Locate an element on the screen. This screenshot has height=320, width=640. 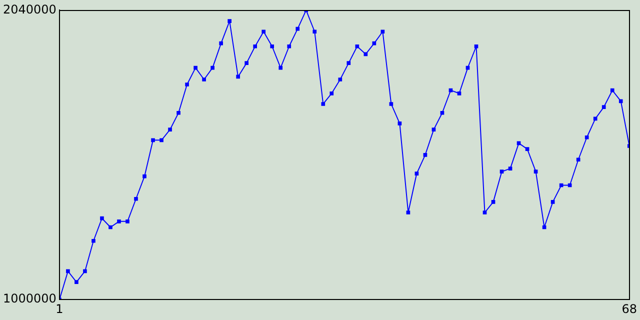
y-tick-label: 2040000 is located at coordinates (29, 9).